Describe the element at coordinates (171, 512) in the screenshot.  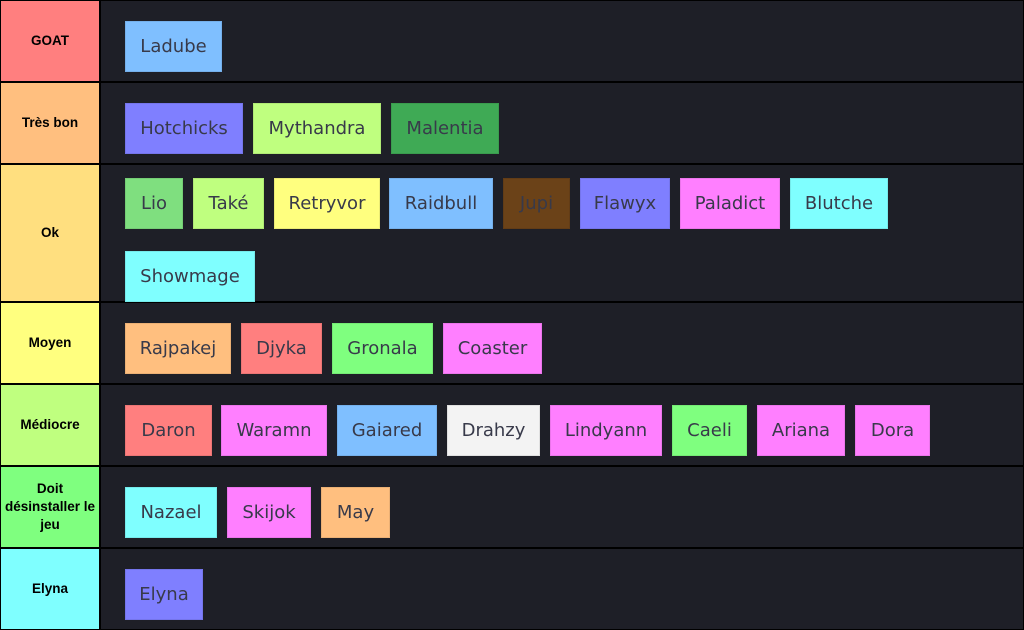
I see `chip-nazael: Nazael` at that location.